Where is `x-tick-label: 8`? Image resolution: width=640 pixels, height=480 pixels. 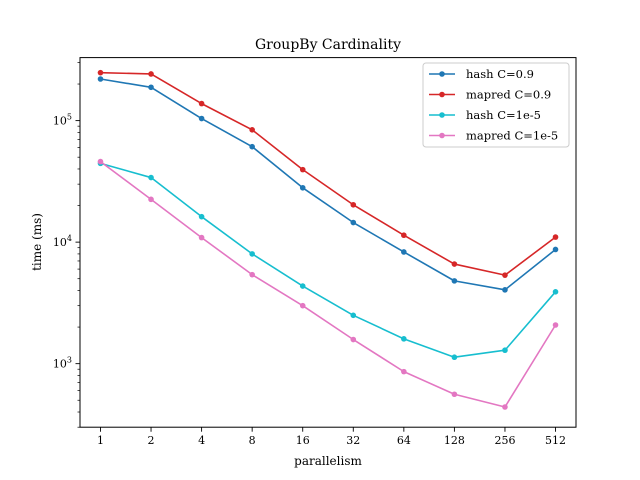 x-tick-label: 8 is located at coordinates (252, 440).